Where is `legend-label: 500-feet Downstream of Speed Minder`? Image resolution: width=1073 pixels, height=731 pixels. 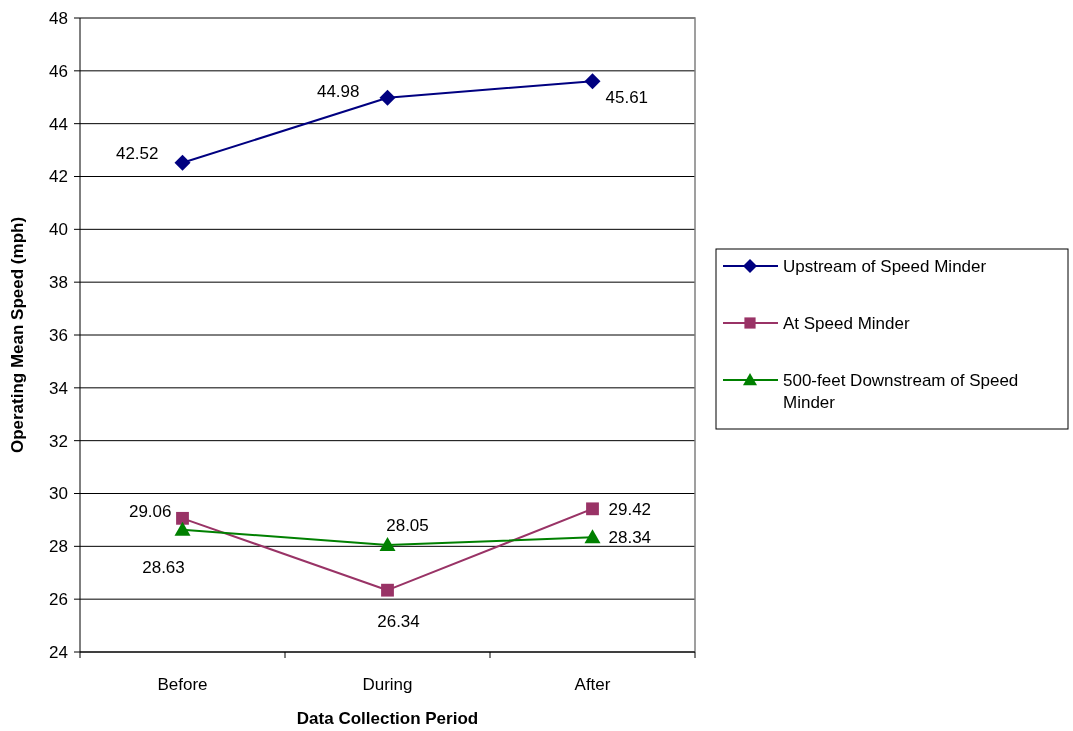 legend-label: 500-feet Downstream of Speed Minder is located at coordinates (901, 391).